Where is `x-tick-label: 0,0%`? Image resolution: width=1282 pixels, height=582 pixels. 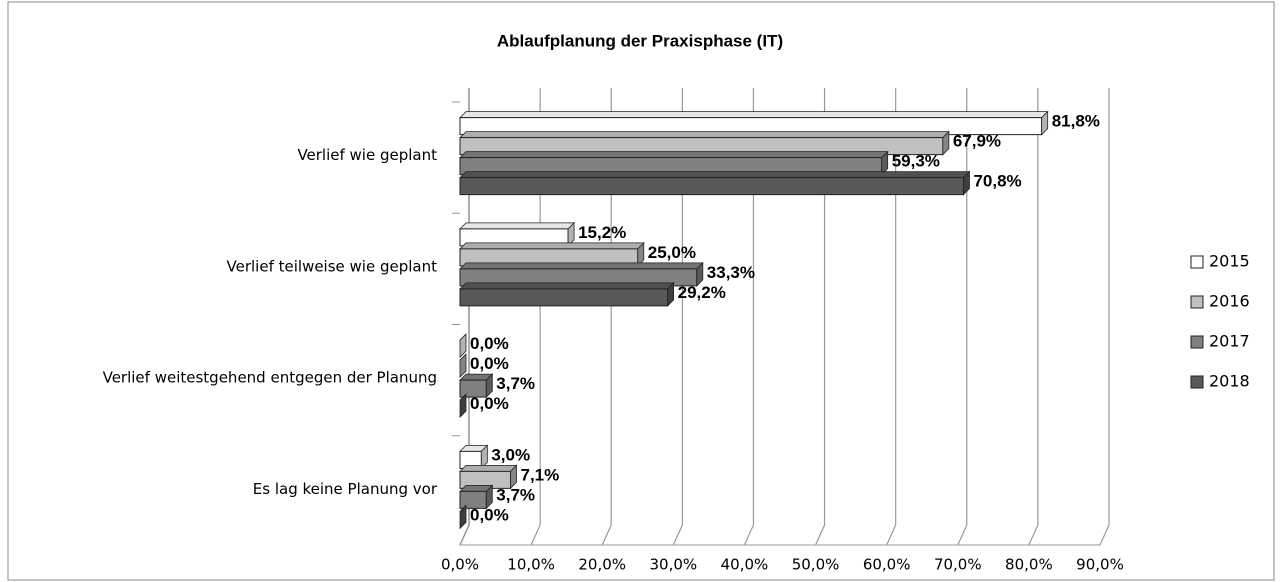
x-tick-label: 0,0% is located at coordinates (460, 565).